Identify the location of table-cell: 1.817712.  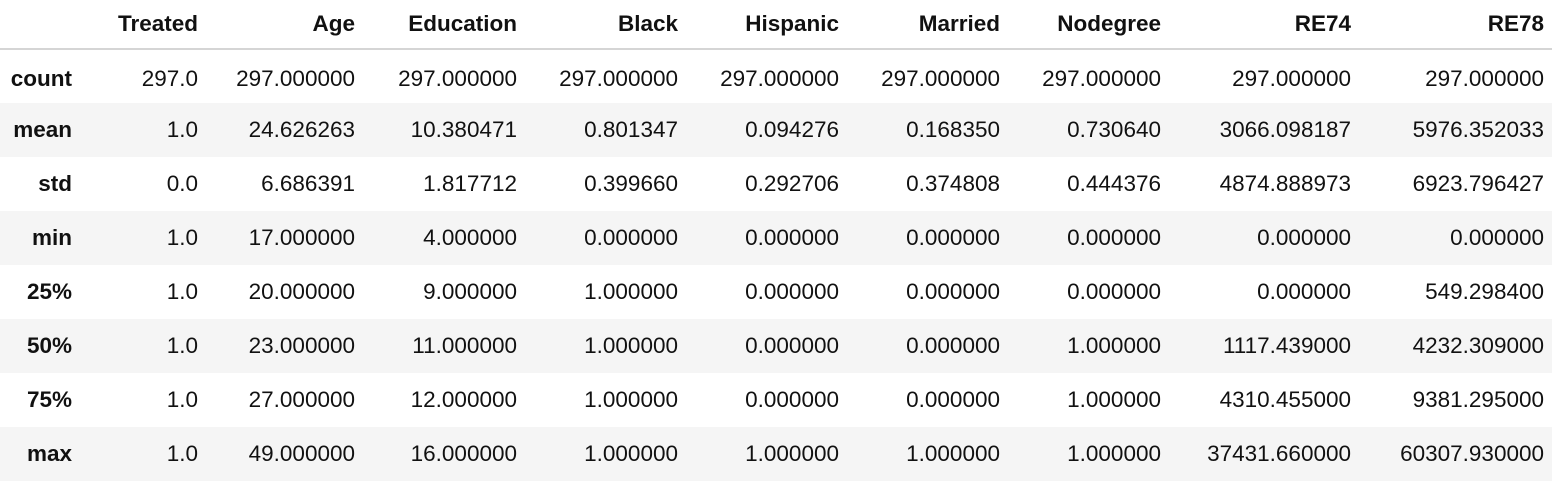
(470, 183).